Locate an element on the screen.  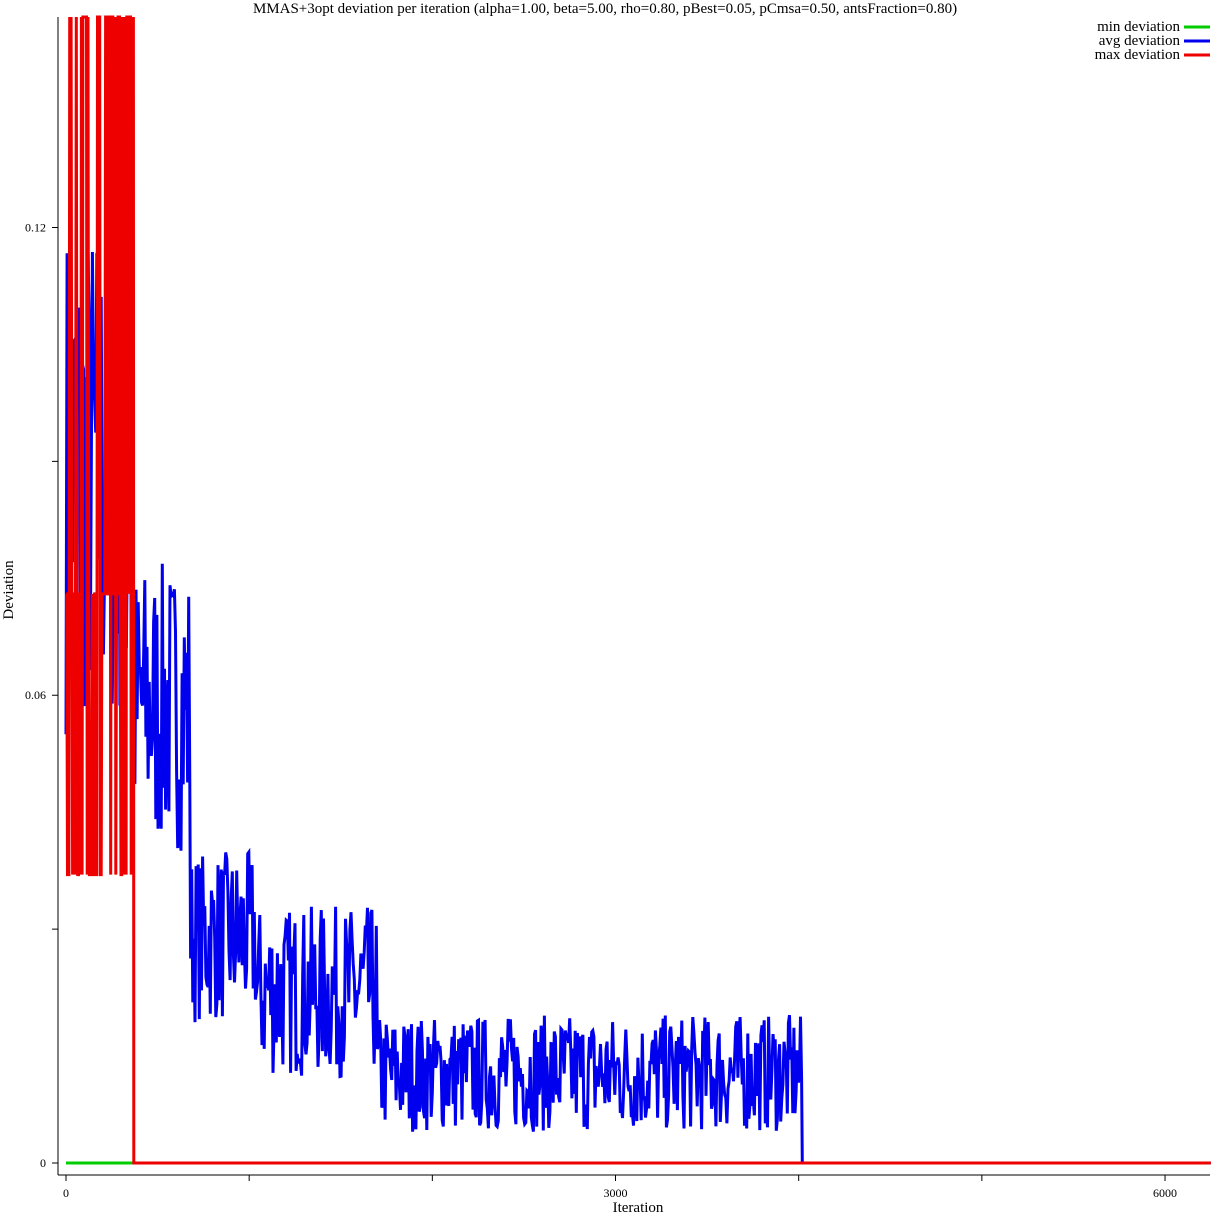
y-tick-label: 0.12 is located at coordinates (35, 227).